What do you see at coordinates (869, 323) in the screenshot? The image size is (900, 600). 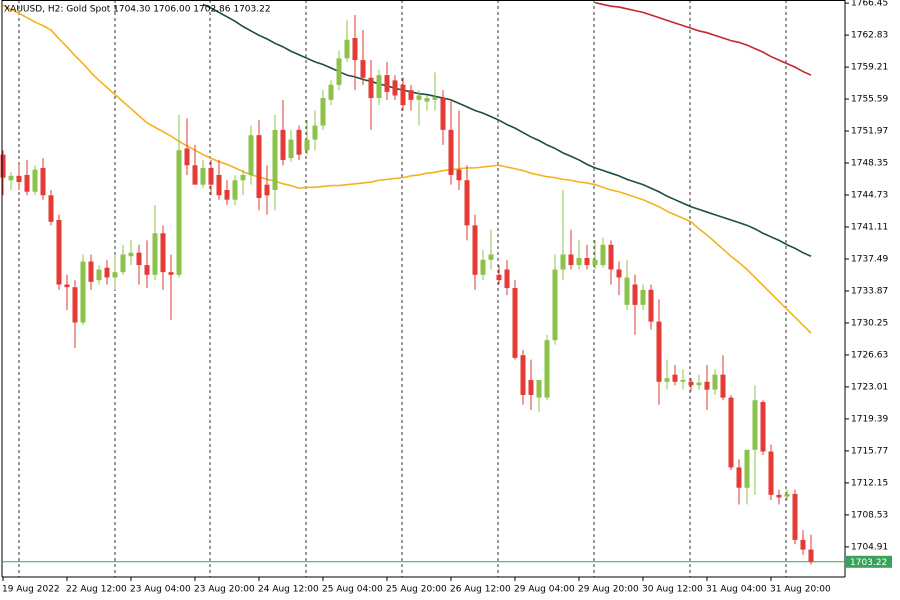 I see `y-tick-label: 1730.25` at bounding box center [869, 323].